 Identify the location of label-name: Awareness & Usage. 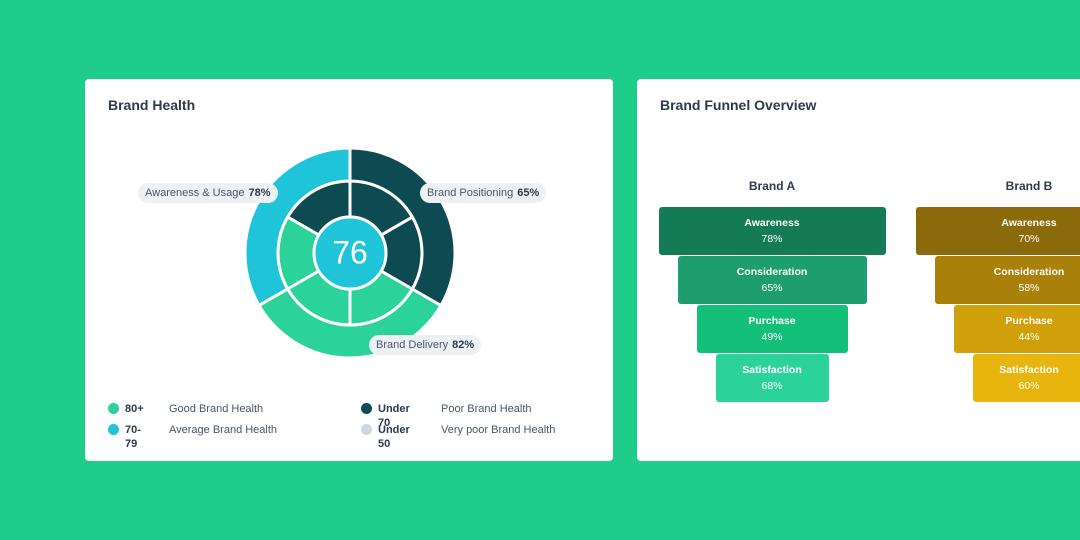
(195, 193).